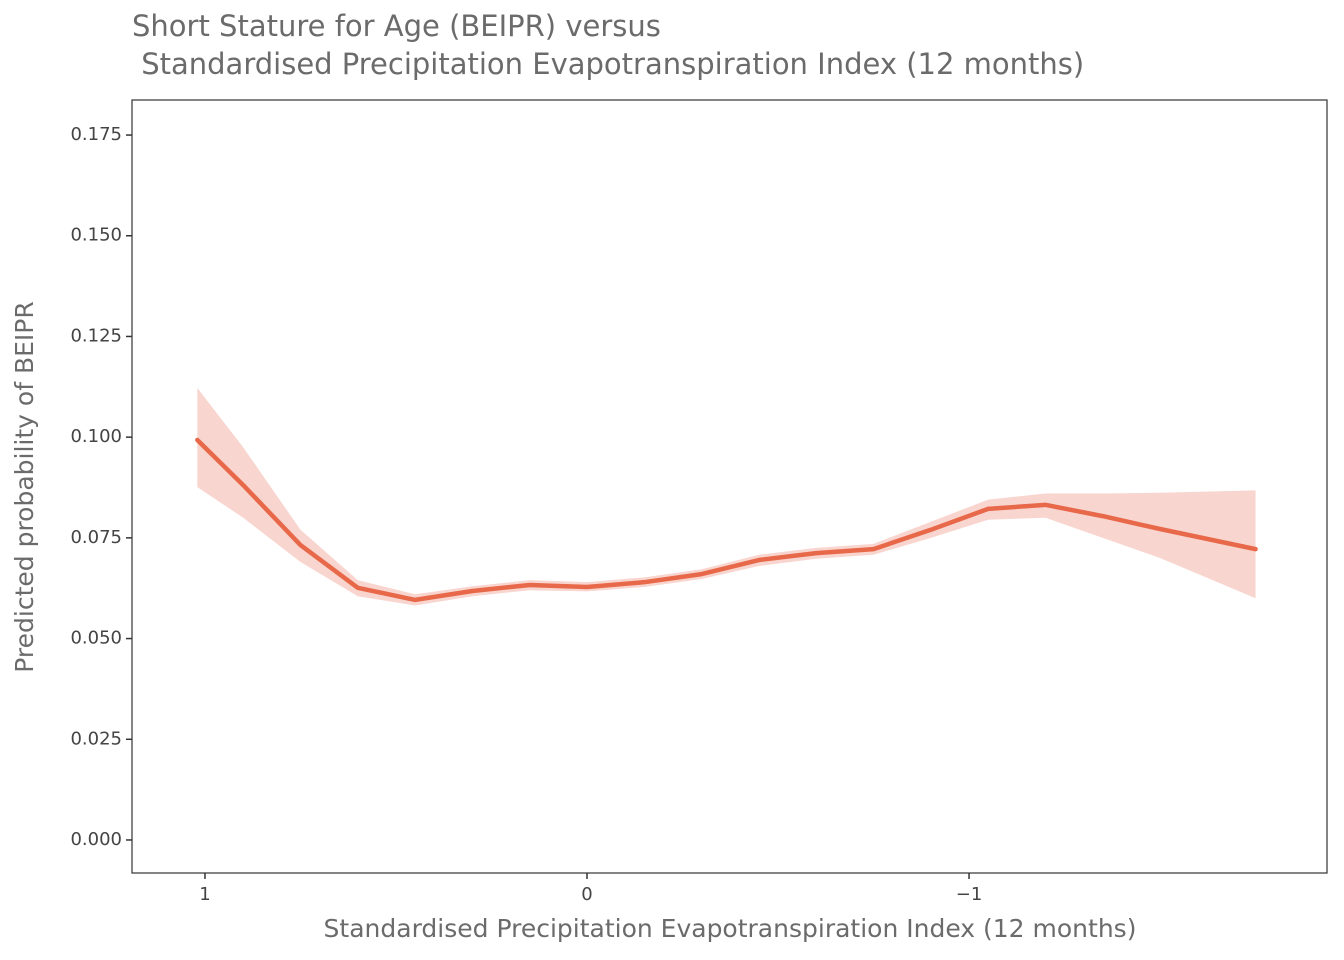 The width and height of the screenshot is (1344, 960). Describe the element at coordinates (204, 894) in the screenshot. I see `x-tick-label: 1` at that location.